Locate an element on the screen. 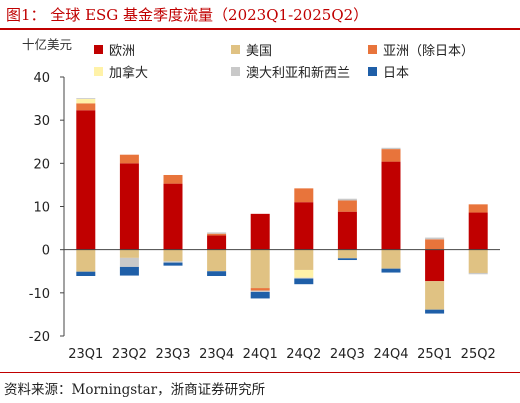 The image size is (520, 403). legend-swatch-asia-ex-japan is located at coordinates (372, 49).